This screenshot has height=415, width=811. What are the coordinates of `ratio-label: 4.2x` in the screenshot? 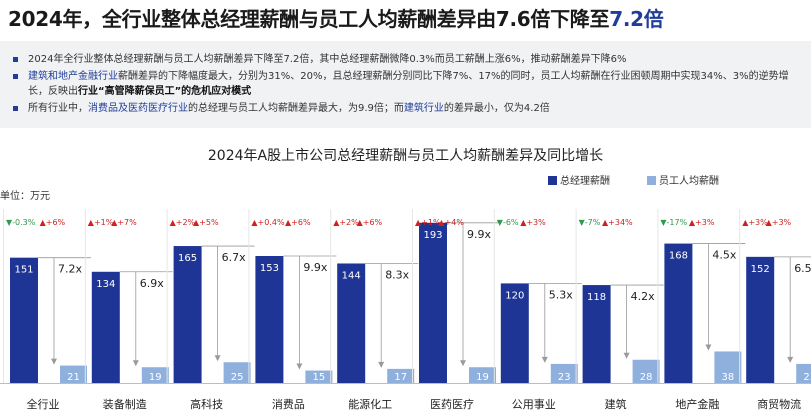 It's located at (643, 296).